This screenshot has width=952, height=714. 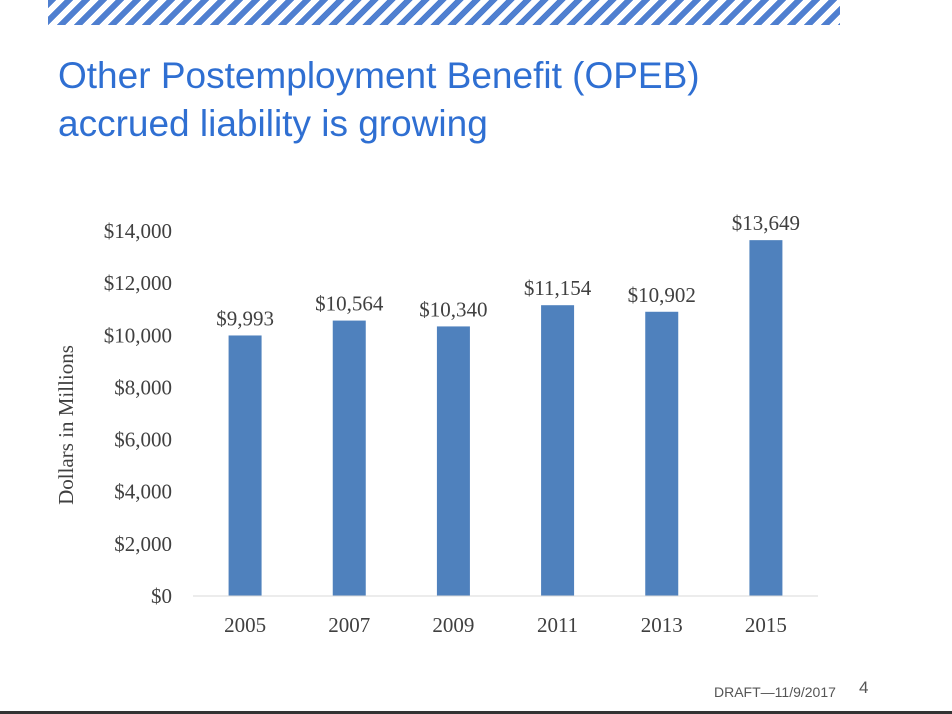 I want to click on x-axis-label-2007: 2007, so click(x=349, y=625).